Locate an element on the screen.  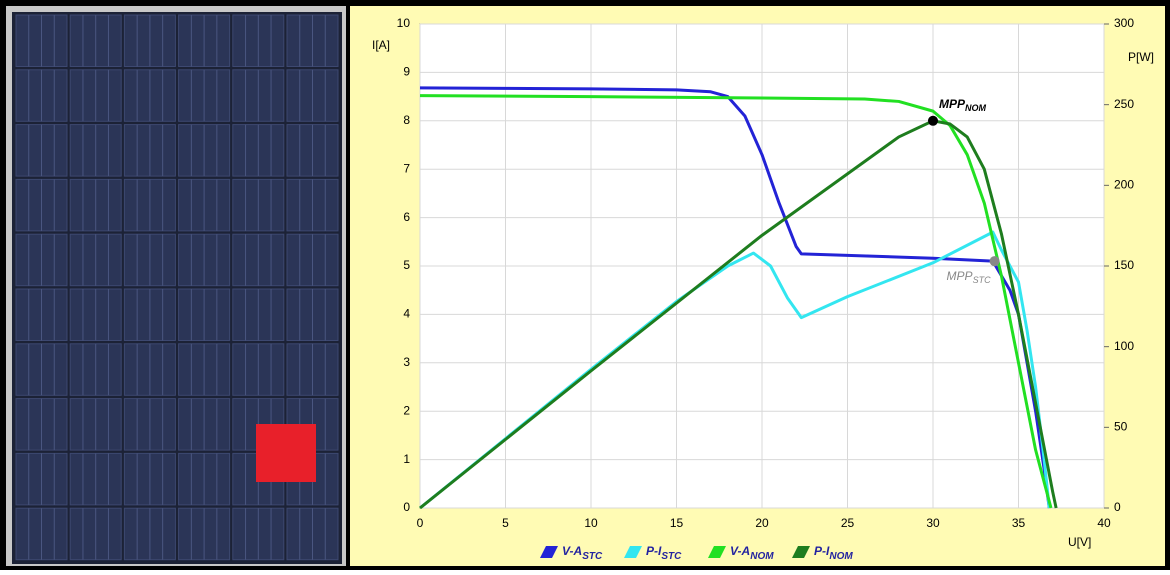
legend-label: P-ISTC is located at coordinates (664, 552).